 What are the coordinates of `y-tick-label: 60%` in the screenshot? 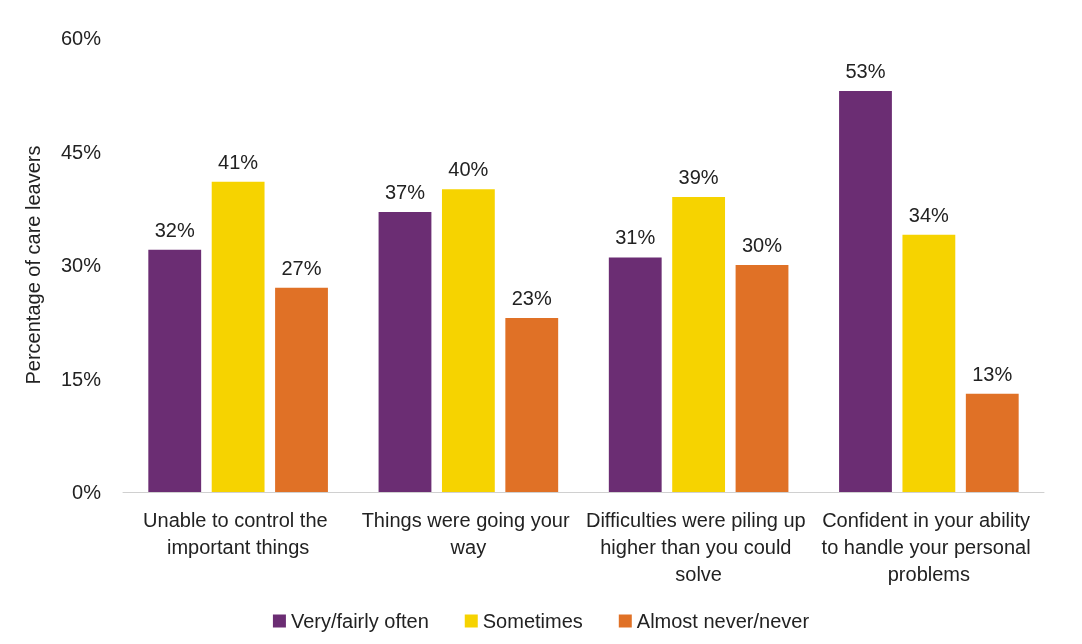 It's located at (81, 38).